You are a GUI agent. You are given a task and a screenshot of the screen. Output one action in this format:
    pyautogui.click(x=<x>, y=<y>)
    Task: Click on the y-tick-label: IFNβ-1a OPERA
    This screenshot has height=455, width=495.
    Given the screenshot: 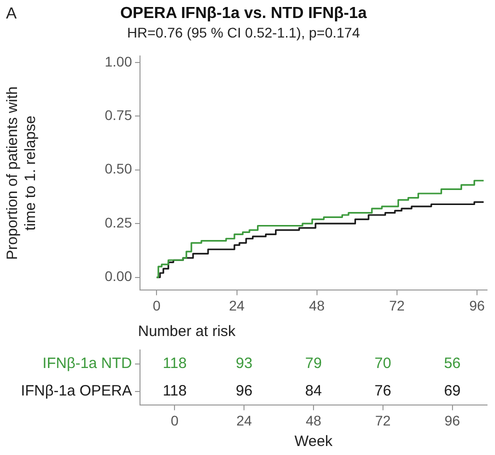 What is the action you would take?
    pyautogui.click(x=76, y=391)
    